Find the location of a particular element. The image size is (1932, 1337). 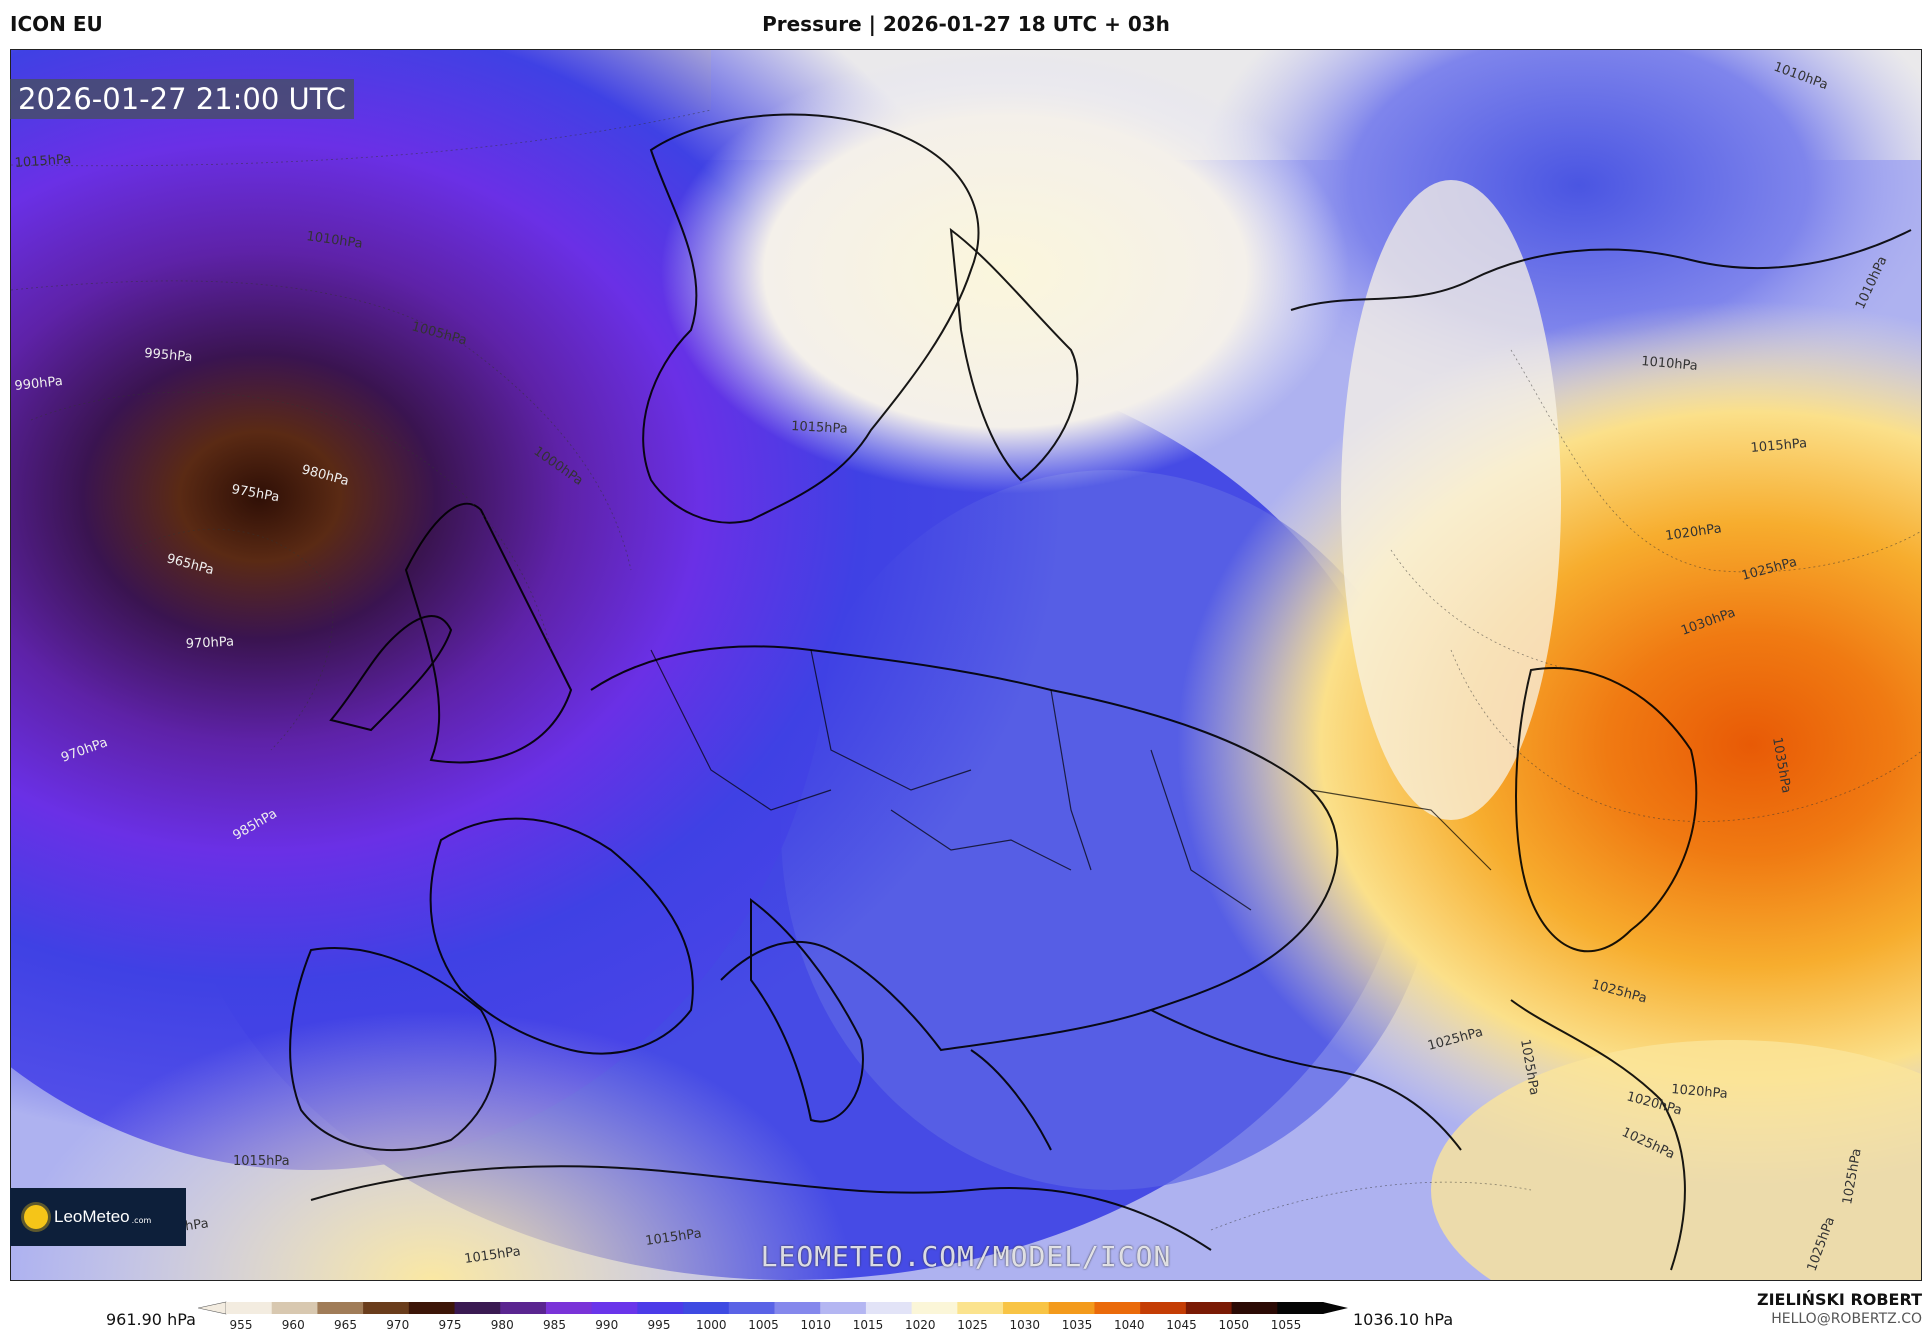

scale-tick-label: 1030 is located at coordinates (1024, 1325).